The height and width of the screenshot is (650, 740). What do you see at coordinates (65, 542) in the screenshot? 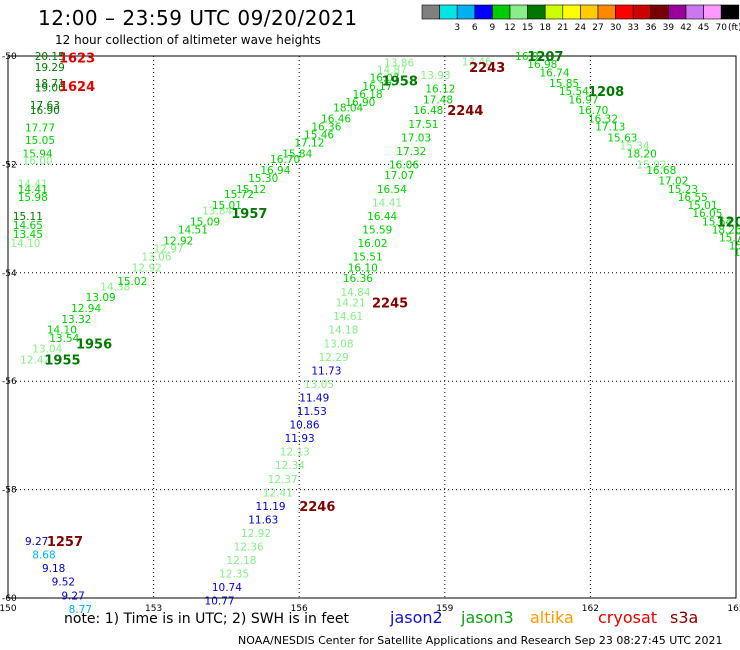
I see `time-label: 1257` at bounding box center [65, 542].